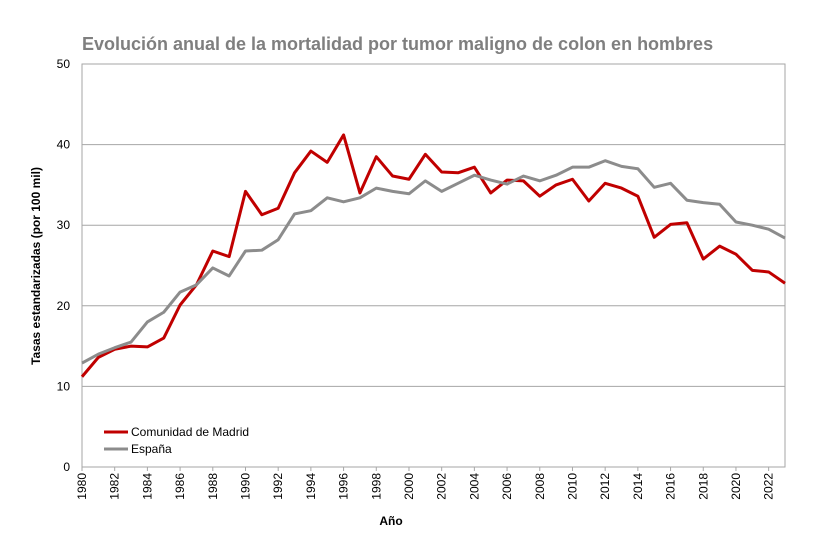 Image resolution: width=819 pixels, height=541 pixels. Describe the element at coordinates (213, 486) in the screenshot. I see `x-tick-label: 1988` at that location.